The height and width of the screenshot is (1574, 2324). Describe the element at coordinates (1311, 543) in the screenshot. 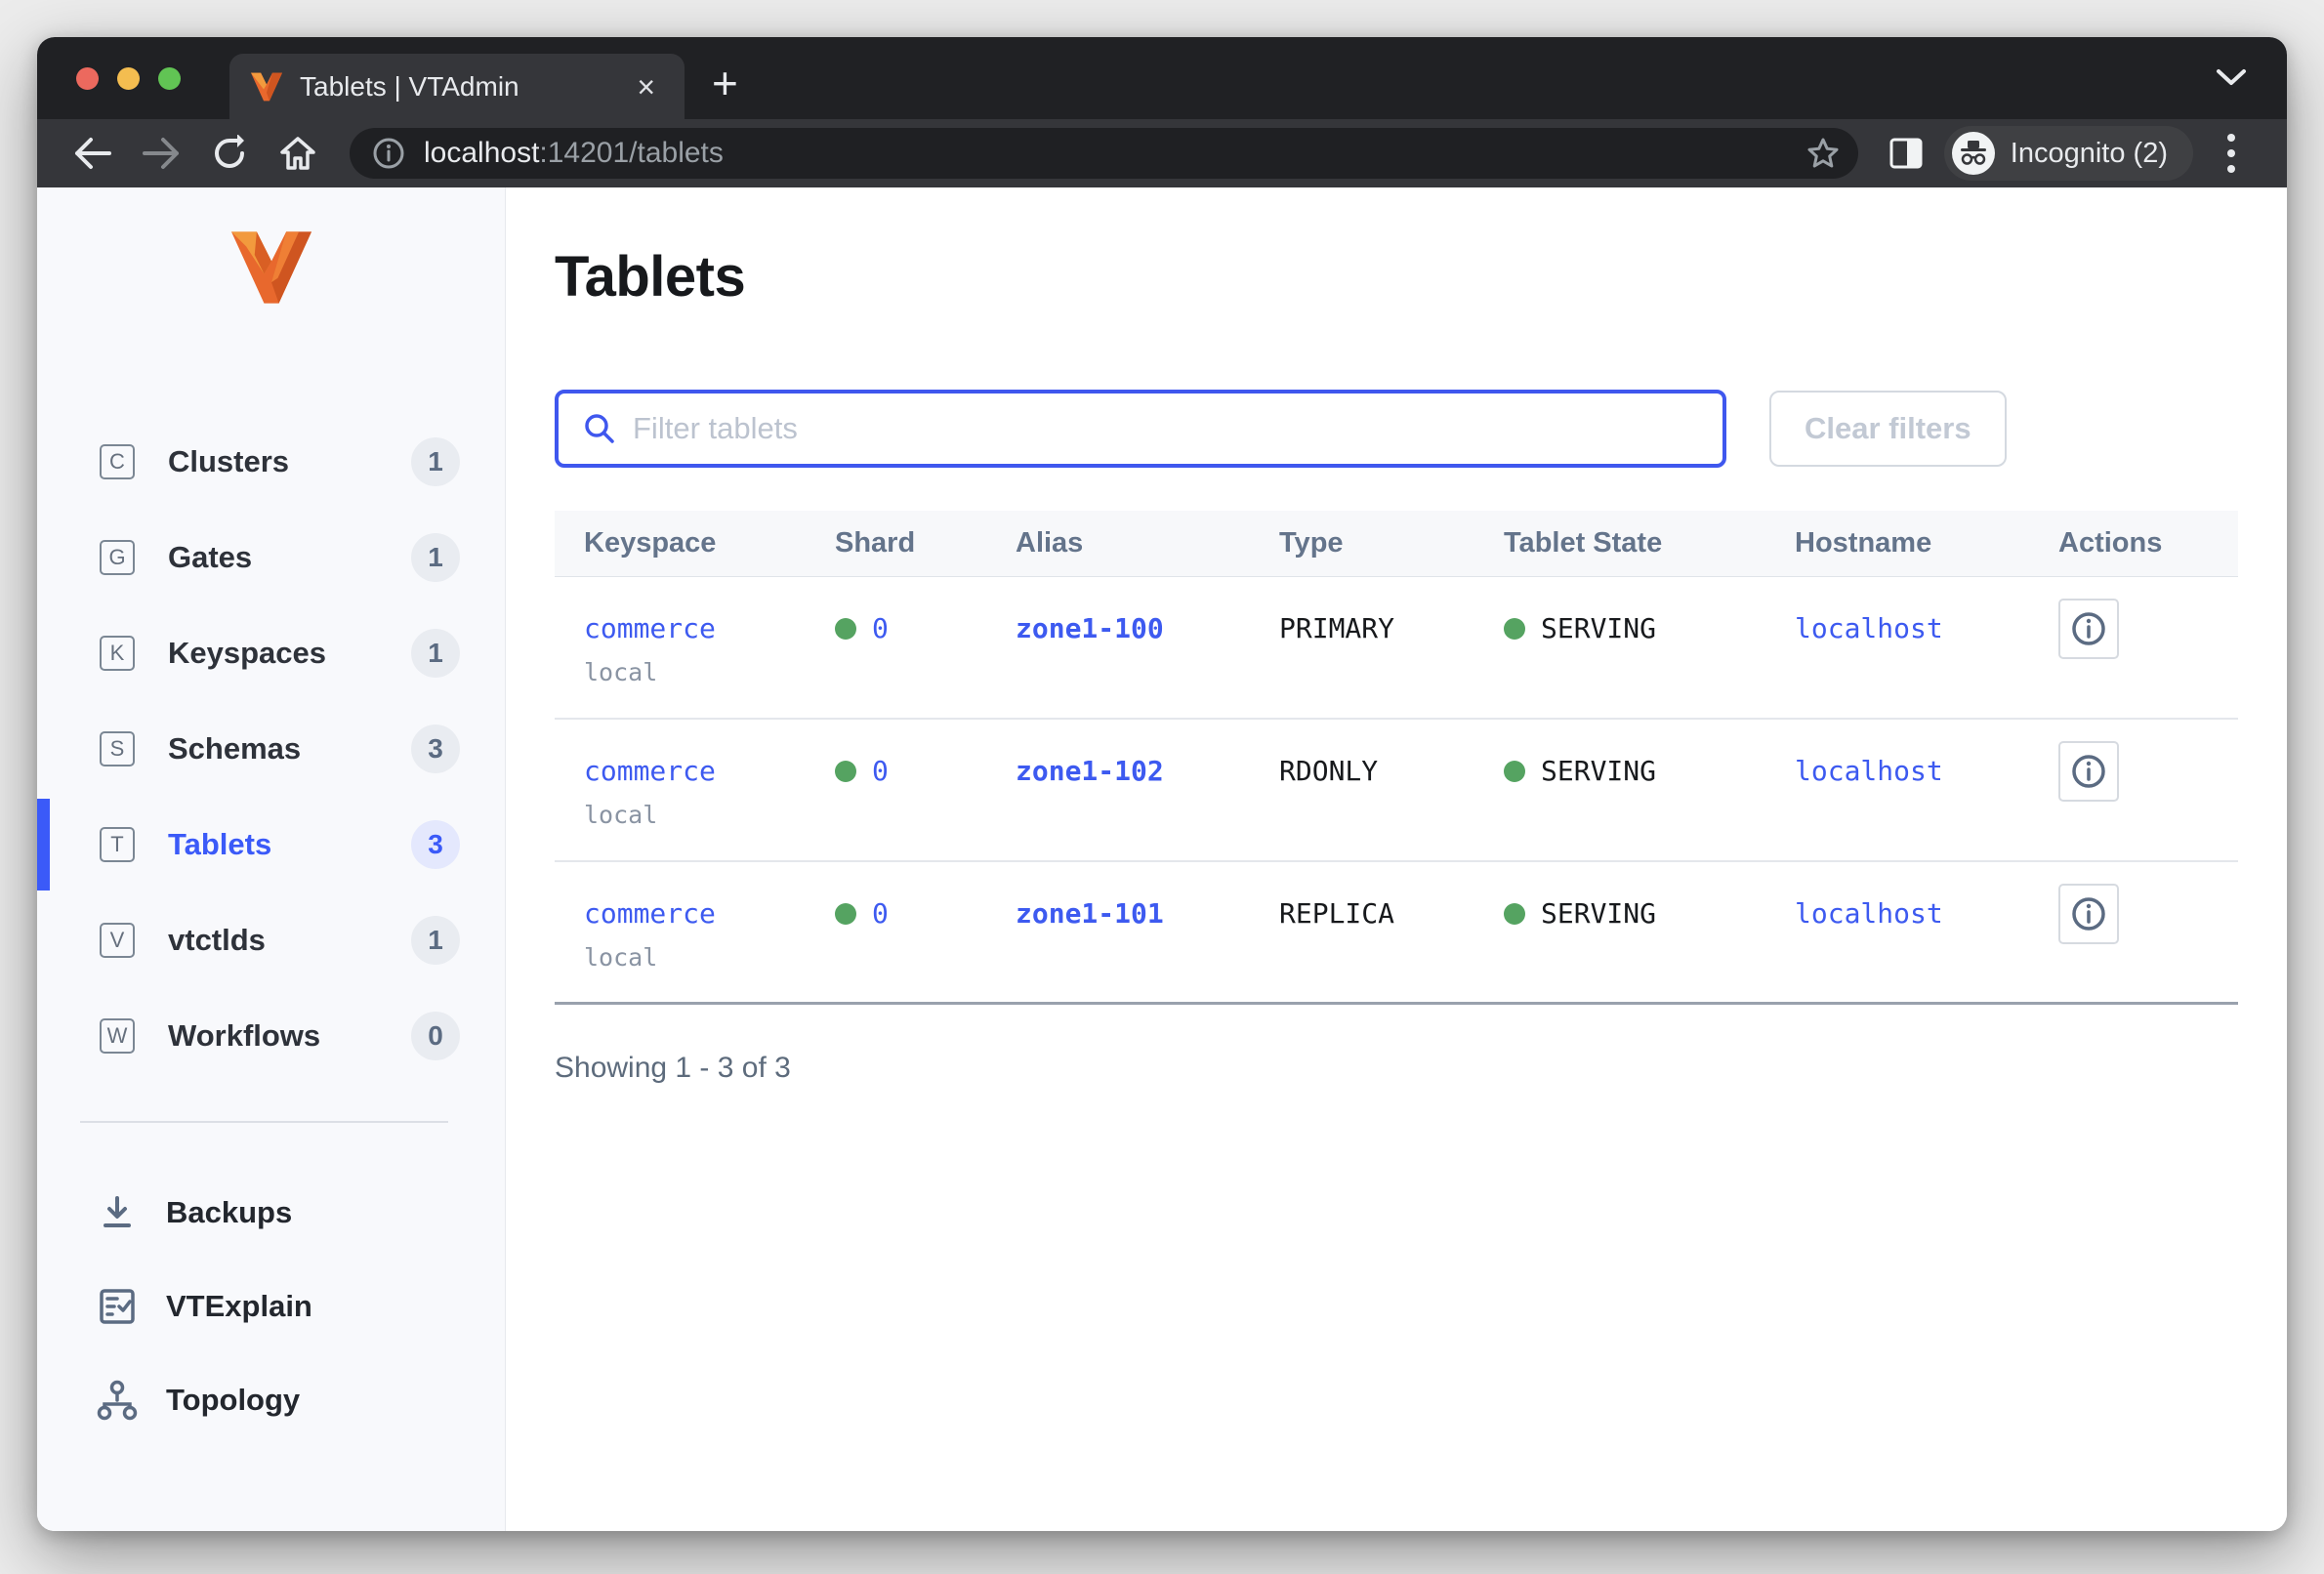

I see `column-header-type: Type` at that location.